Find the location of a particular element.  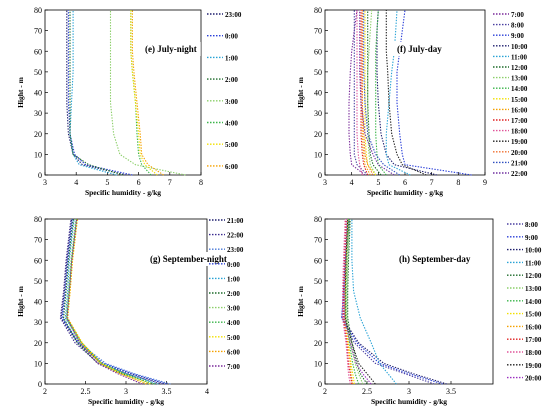

x-tick-label: 5 is located at coordinates (107, 182).